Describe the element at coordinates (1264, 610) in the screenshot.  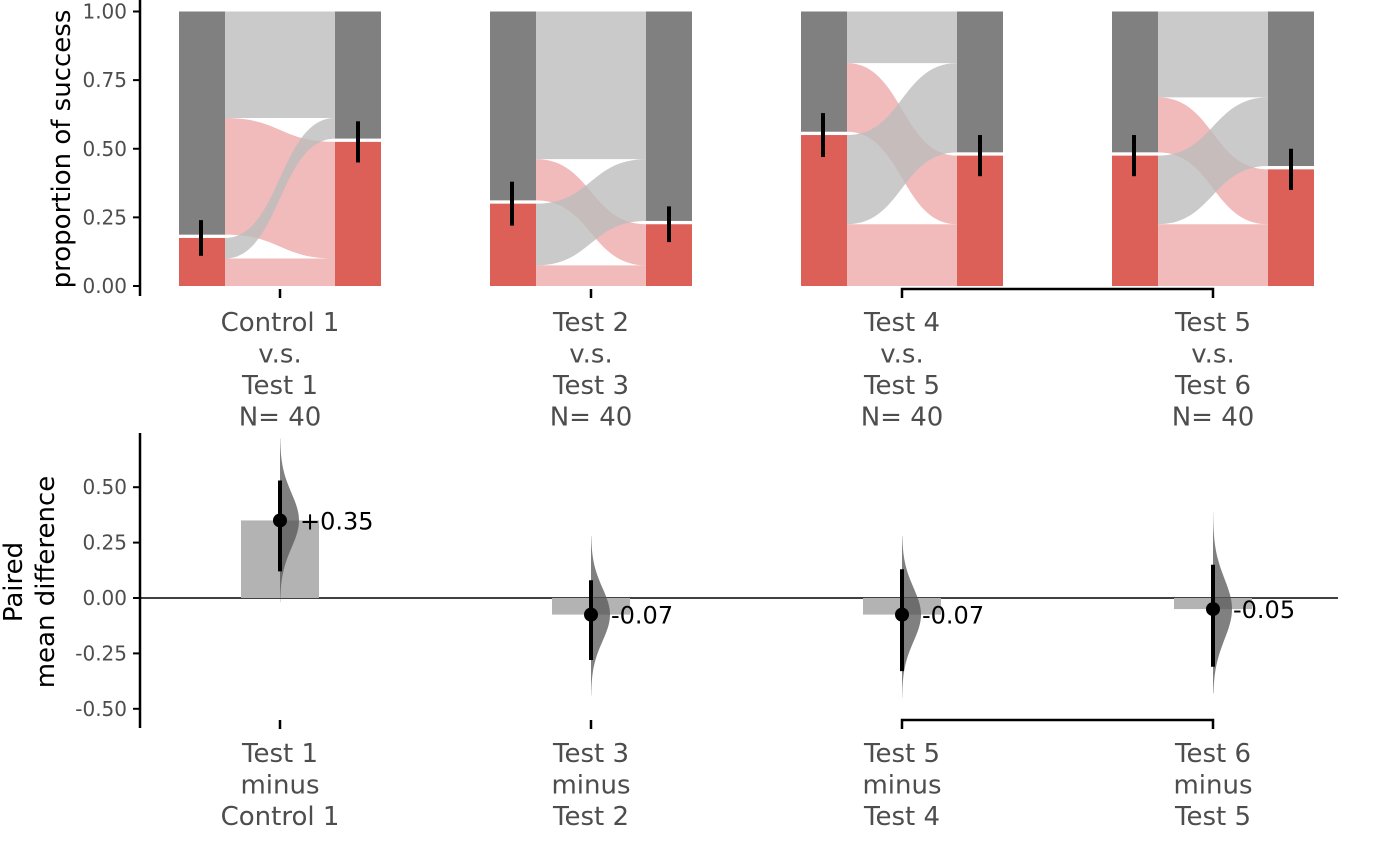
I see `effect-size-label: -0.05` at that location.